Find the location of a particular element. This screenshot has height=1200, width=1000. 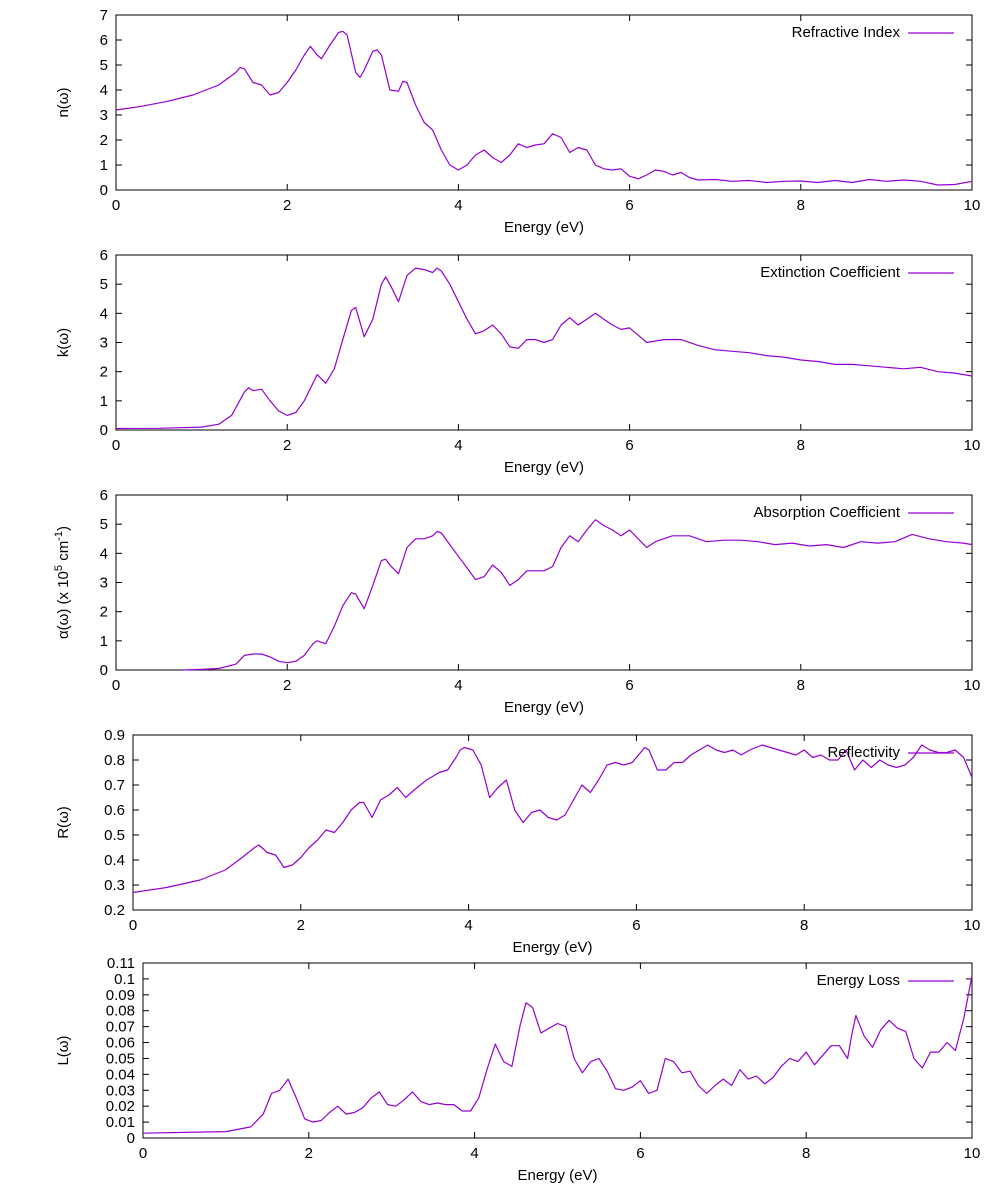

y-tick-labels: 0 1 2 3 4 5 6 is located at coordinates (104, 343).